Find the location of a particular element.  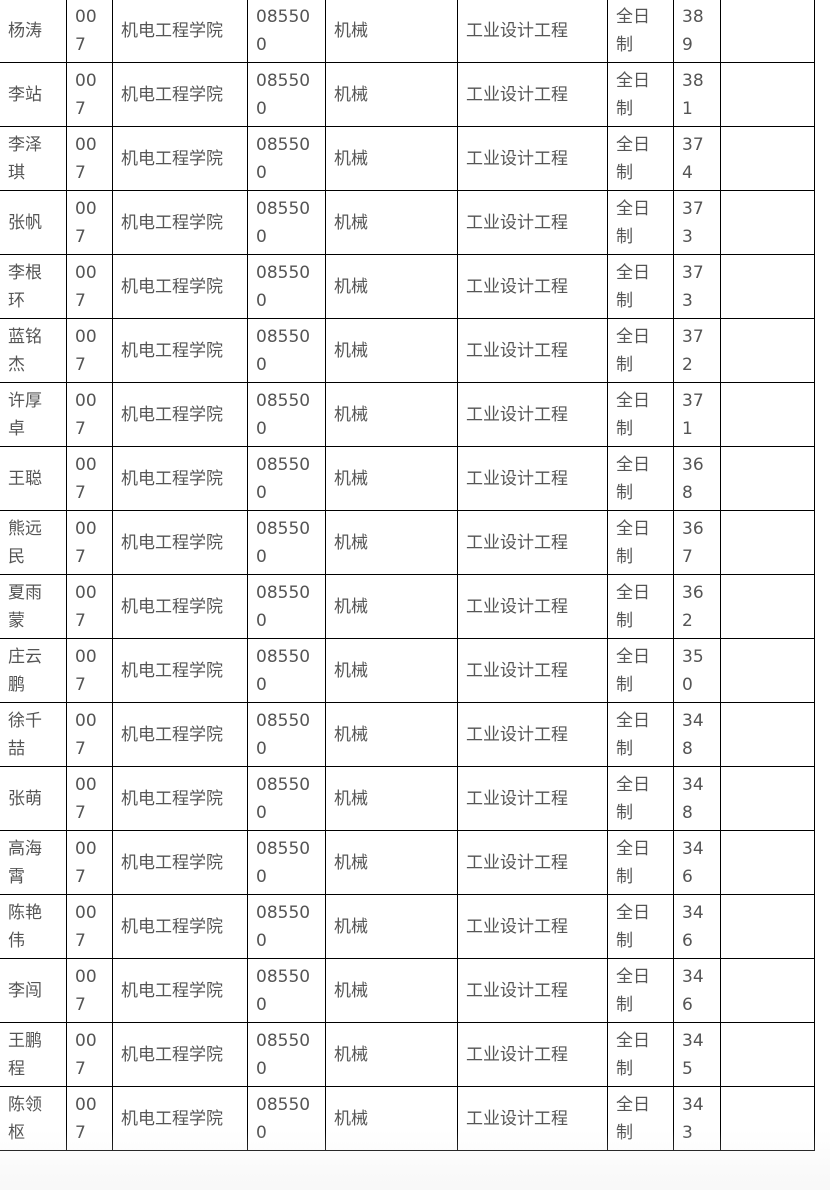

cell-name: 王聪 is located at coordinates (33, 478).